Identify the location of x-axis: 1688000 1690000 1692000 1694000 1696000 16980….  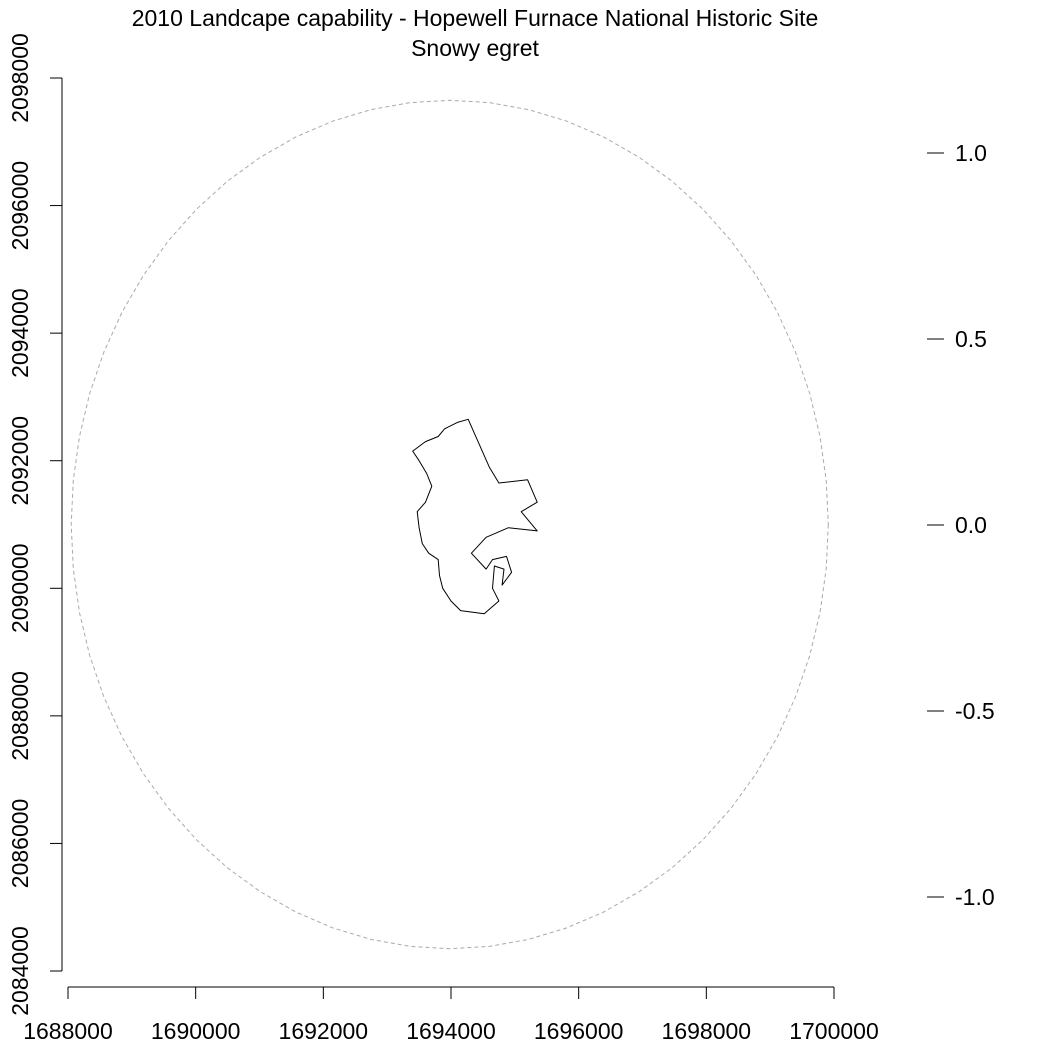
(451, 1015).